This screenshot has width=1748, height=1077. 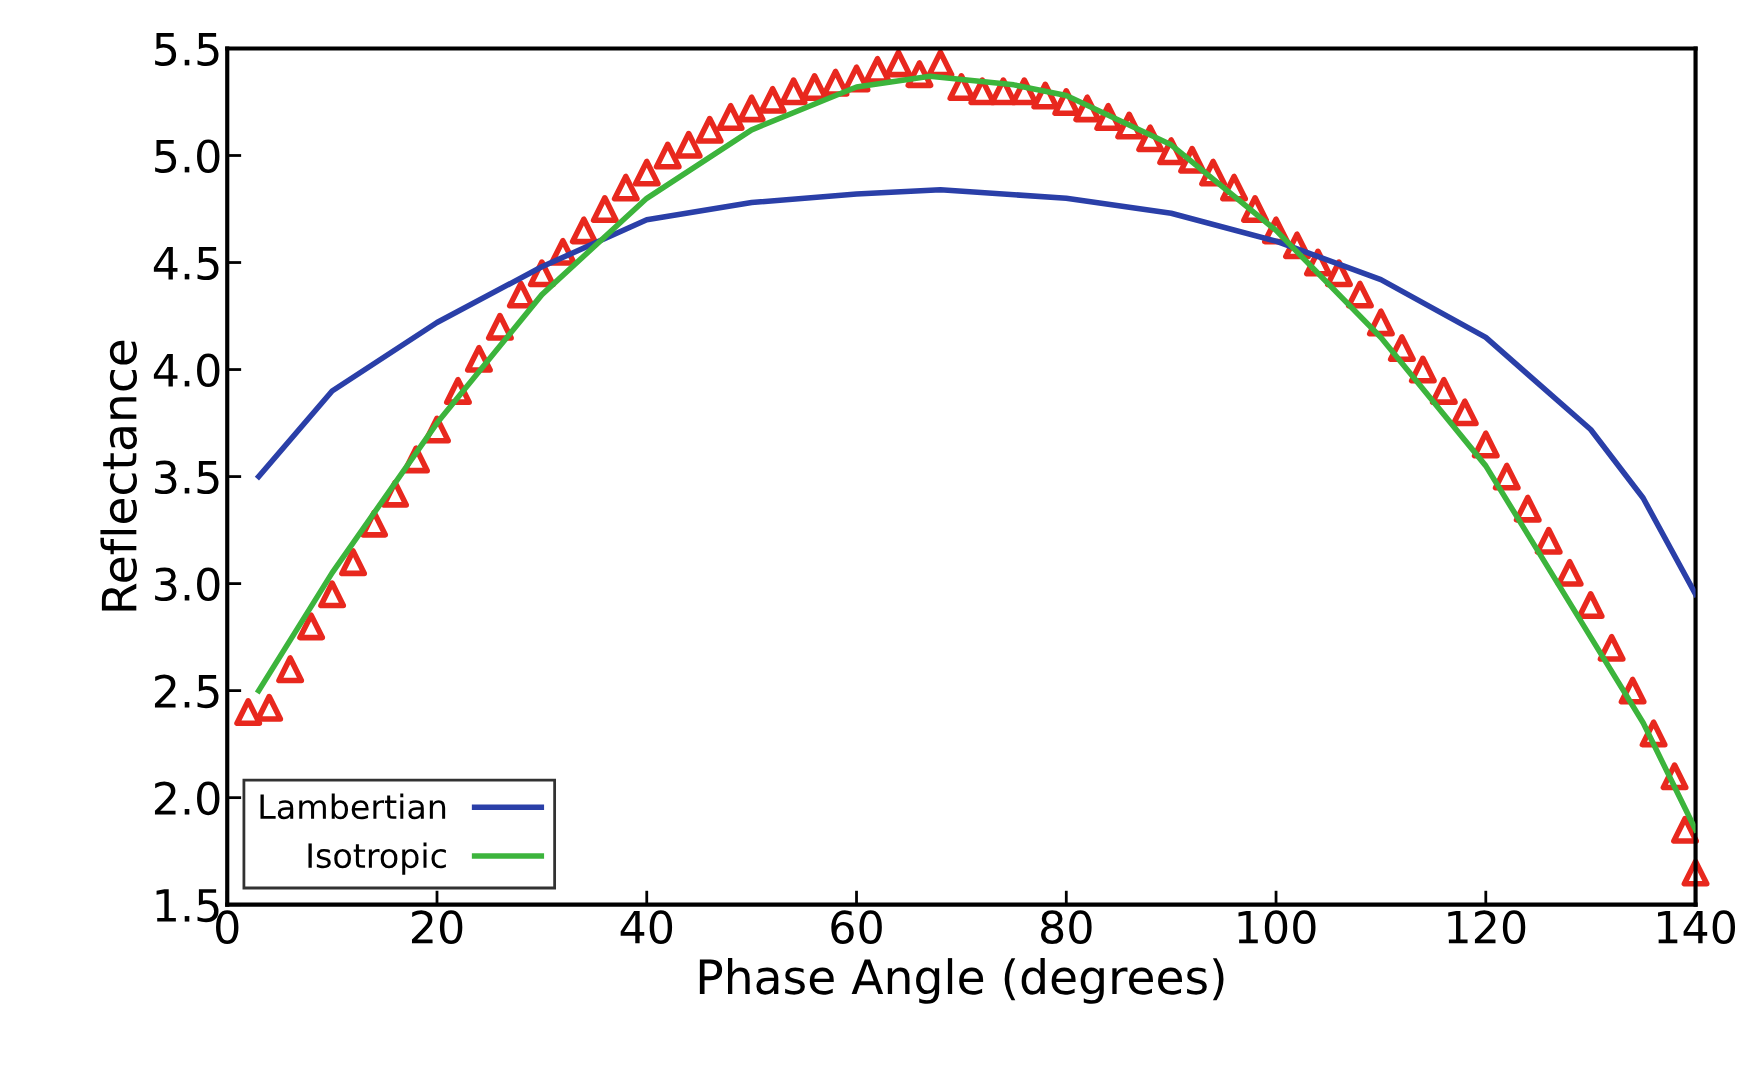 What do you see at coordinates (961, 981) in the screenshot?
I see `x-axis-title: Phase Angle (degrees)` at bounding box center [961, 981].